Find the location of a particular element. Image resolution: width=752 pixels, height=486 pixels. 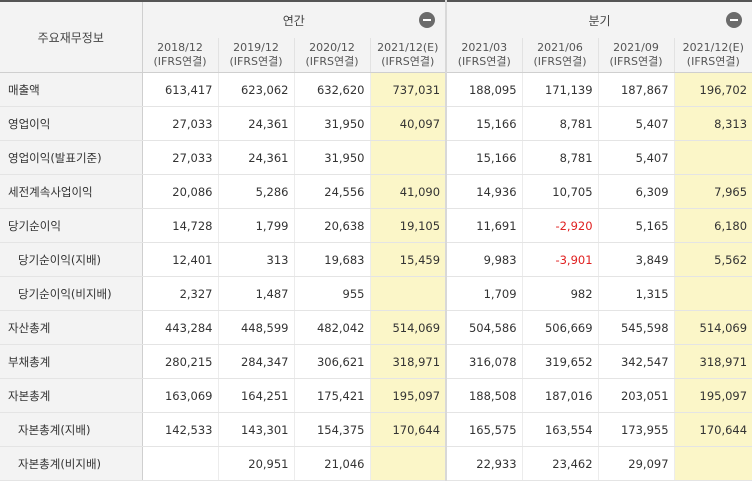

value-cell: 545,598 is located at coordinates (636, 327).